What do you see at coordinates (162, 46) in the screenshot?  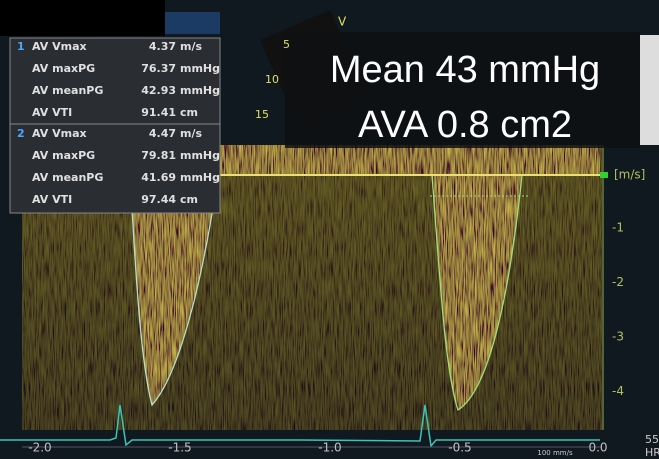 I see `row-value: 4.37` at bounding box center [162, 46].